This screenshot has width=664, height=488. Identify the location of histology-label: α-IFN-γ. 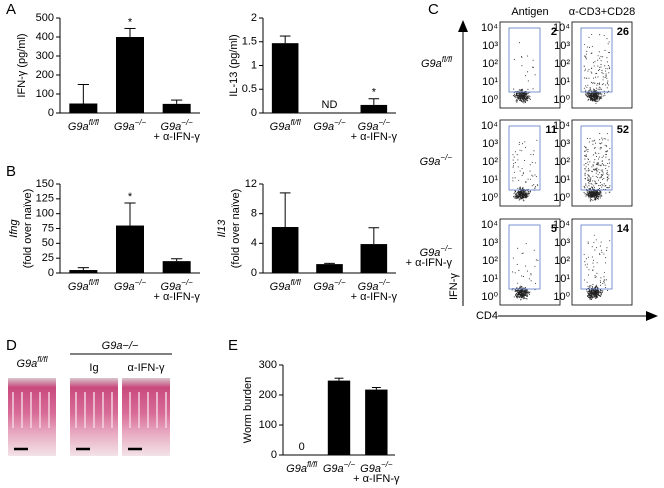
(146, 368).